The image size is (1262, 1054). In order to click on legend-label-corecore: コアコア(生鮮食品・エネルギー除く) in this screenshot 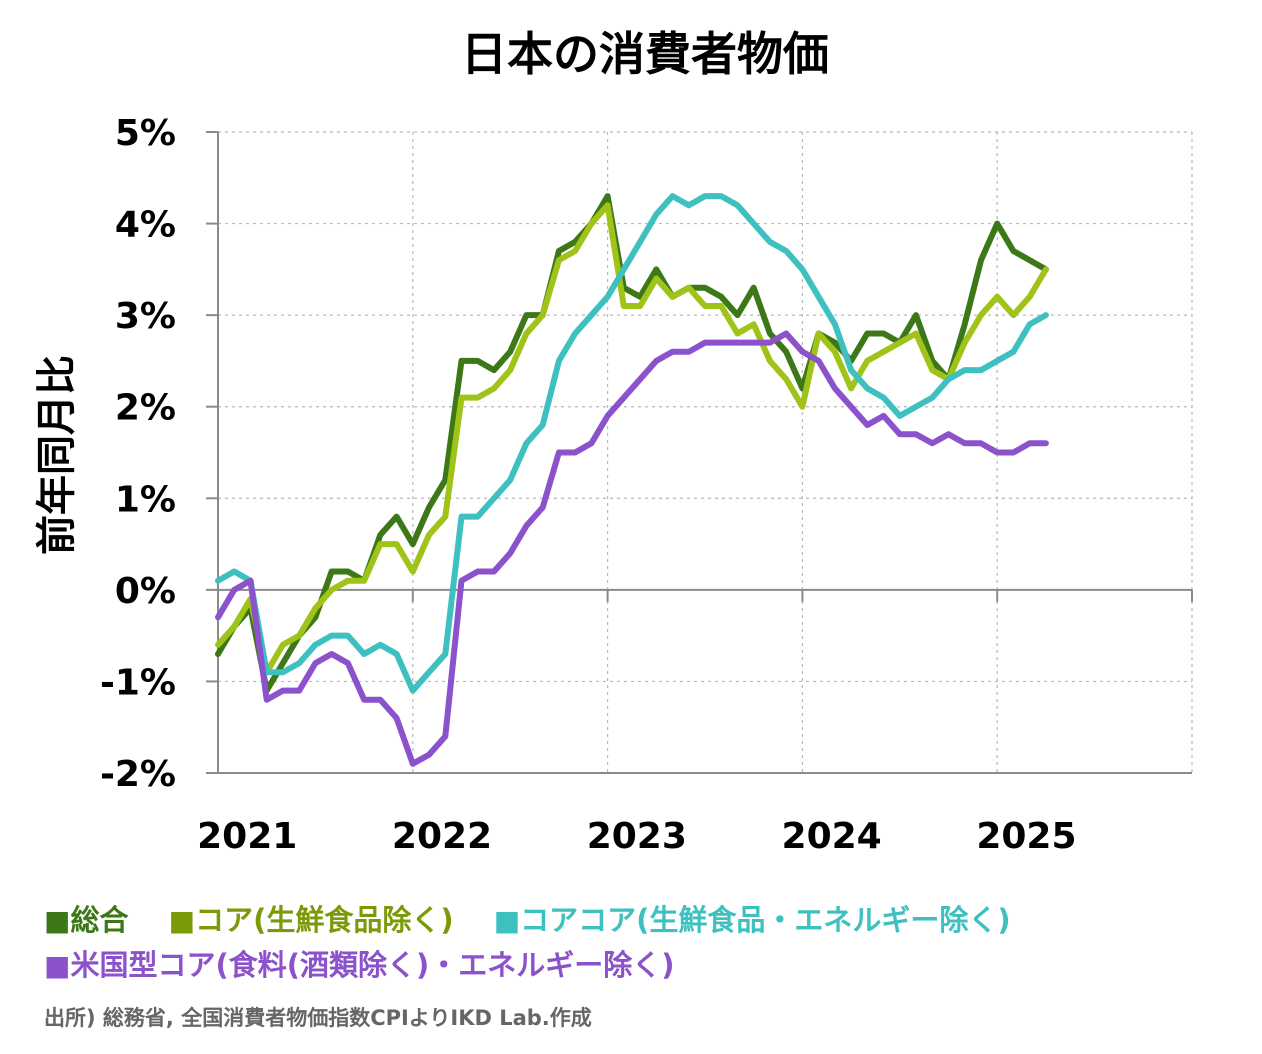, I will do `click(765, 920)`.